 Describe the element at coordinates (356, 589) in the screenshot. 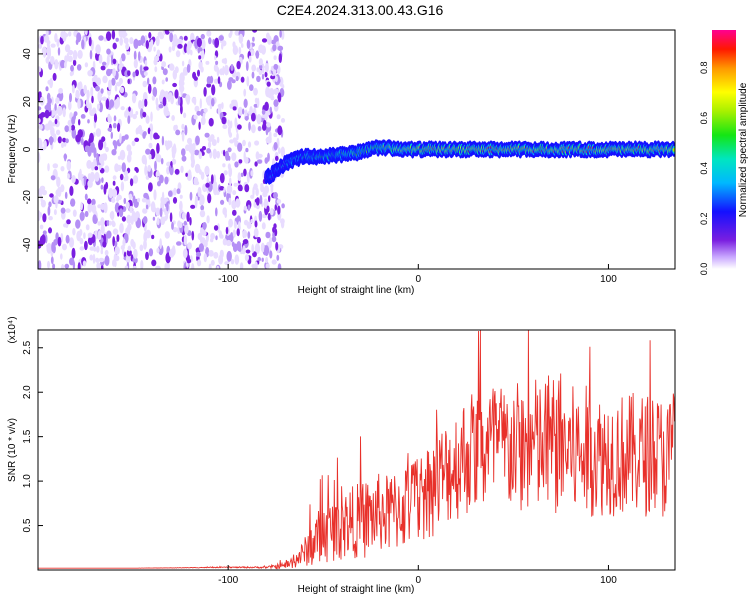

I see `snr-x-axis-label: Height of straight line (km)` at that location.